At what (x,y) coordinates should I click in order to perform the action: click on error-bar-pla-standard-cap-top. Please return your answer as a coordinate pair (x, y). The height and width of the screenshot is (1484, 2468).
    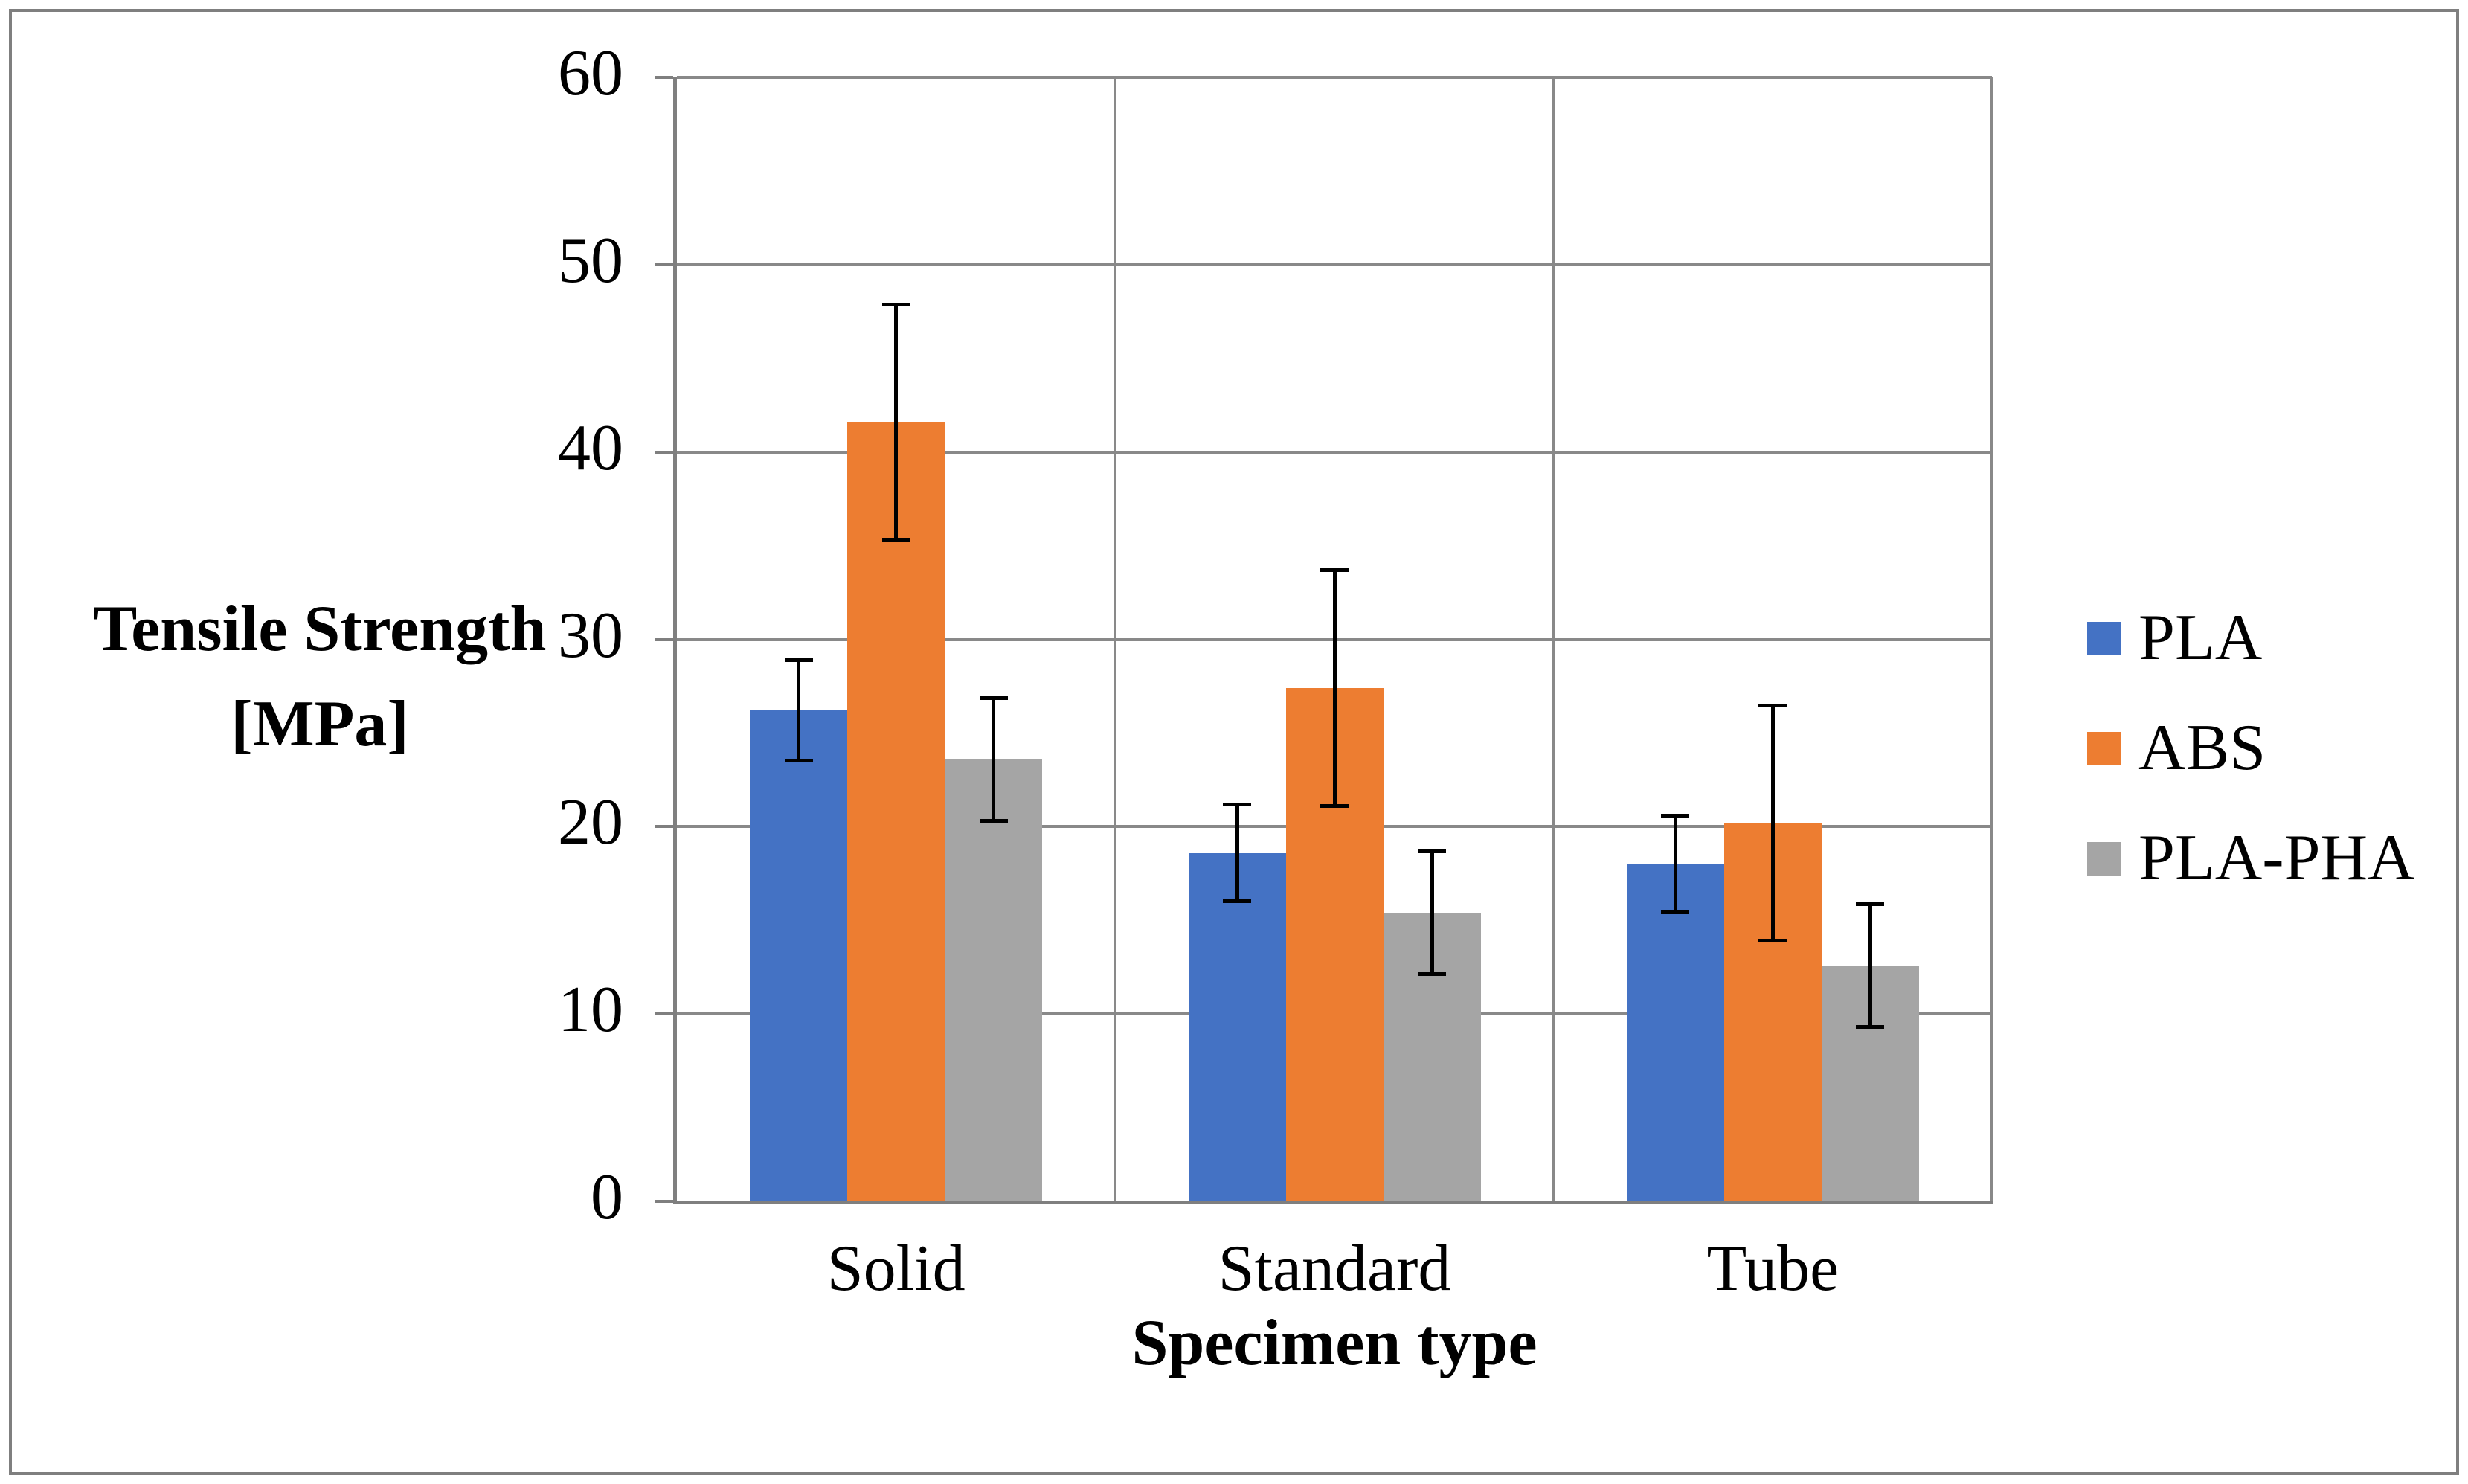
    Looking at the image, I should click on (1237, 805).